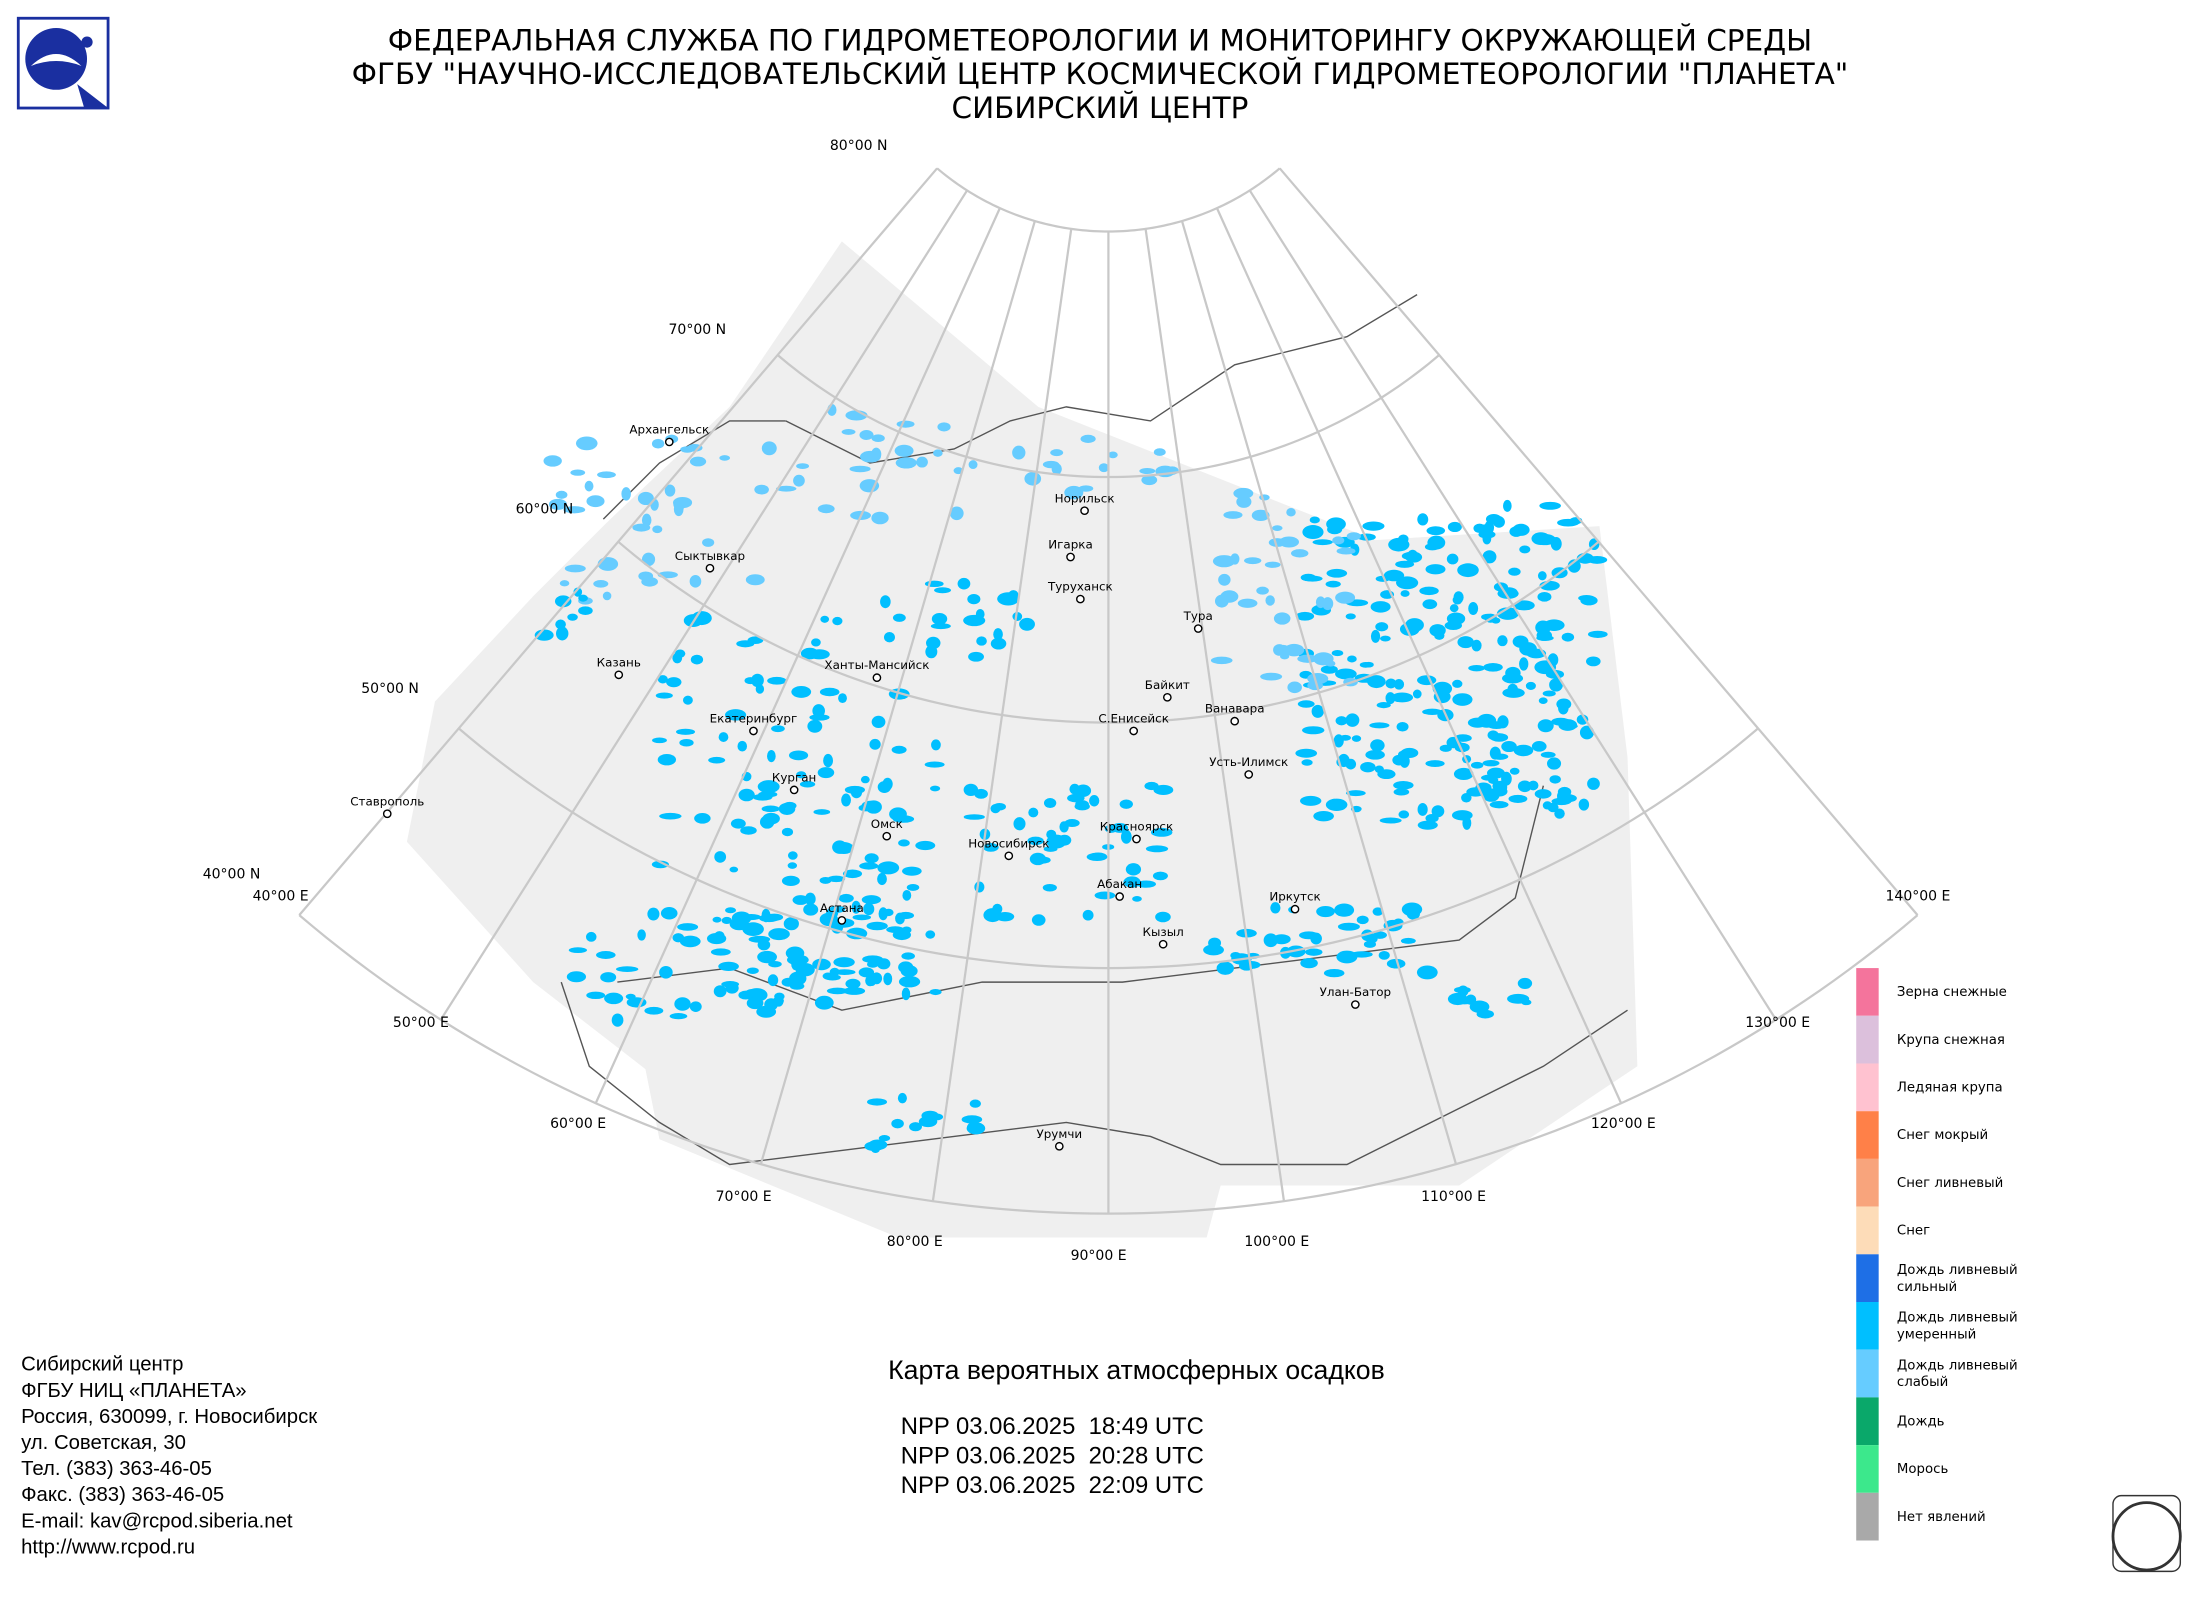 The image size is (2200, 1600). What do you see at coordinates (1777, 1023) in the screenshot?
I see `longitude-label: 130°00 E` at bounding box center [1777, 1023].